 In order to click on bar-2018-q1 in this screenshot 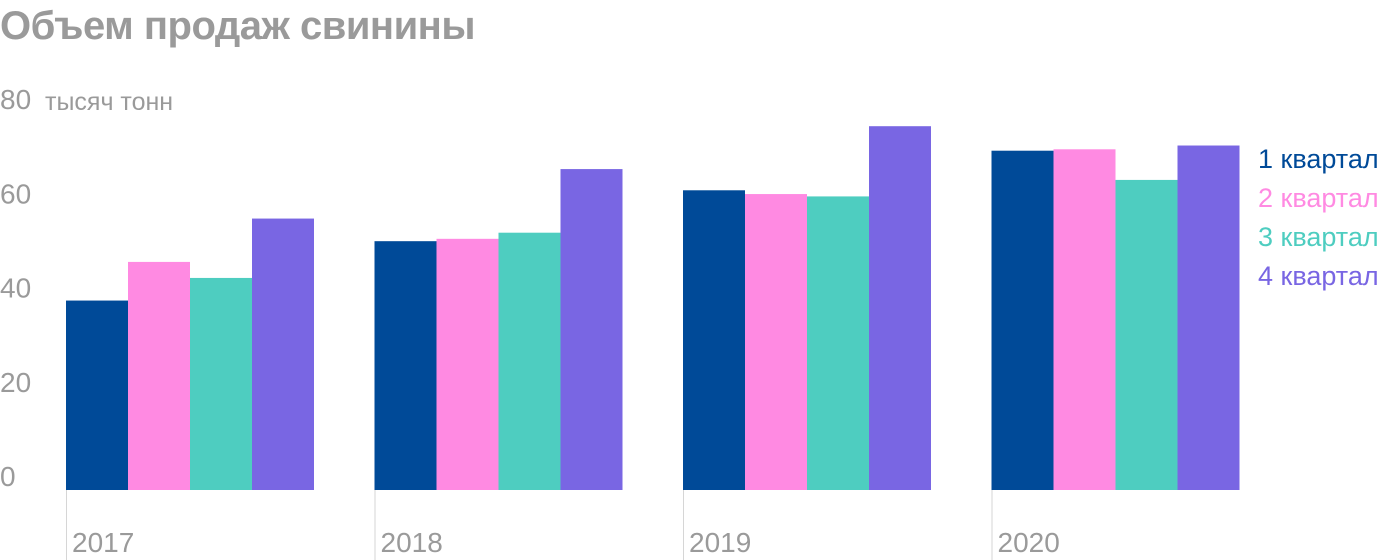, I will do `click(405, 365)`.